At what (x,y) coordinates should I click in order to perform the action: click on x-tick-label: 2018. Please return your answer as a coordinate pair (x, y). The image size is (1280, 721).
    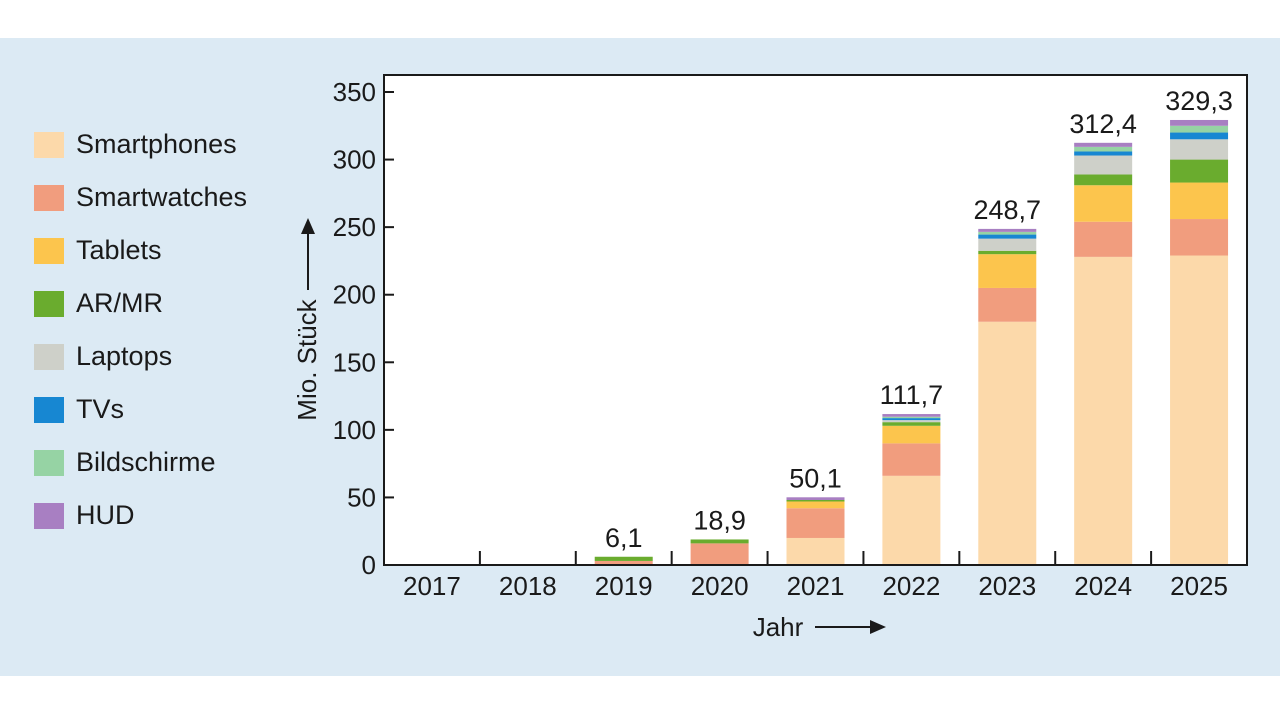
    Looking at the image, I should click on (528, 586).